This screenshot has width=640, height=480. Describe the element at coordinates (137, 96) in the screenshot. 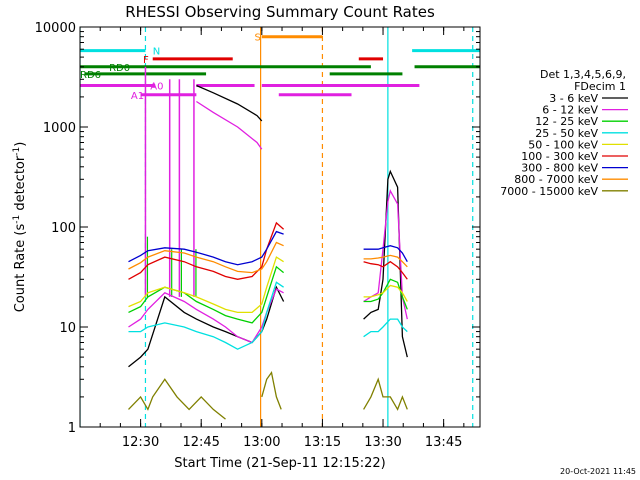

I see `state-bar-label: A1` at that location.